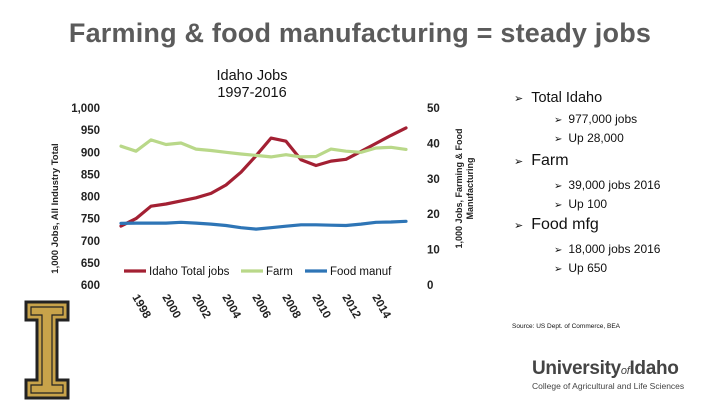  Describe the element at coordinates (85, 109) in the screenshot. I see `y-tick-label: 1,000` at that location.